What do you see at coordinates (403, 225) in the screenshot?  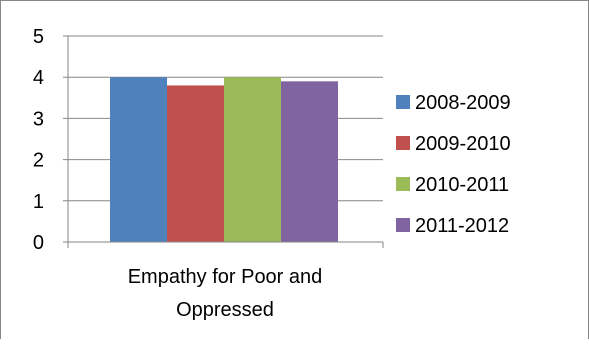 I see `legend-swatch-2011-2012` at bounding box center [403, 225].